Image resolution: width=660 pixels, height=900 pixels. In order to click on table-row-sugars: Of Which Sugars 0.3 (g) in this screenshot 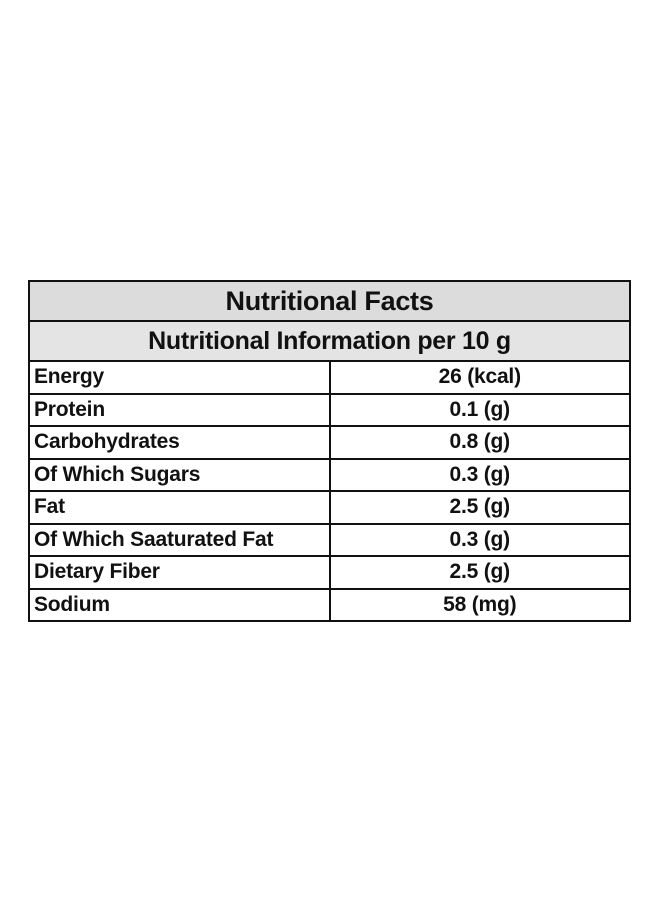, I will do `click(329, 474)`.